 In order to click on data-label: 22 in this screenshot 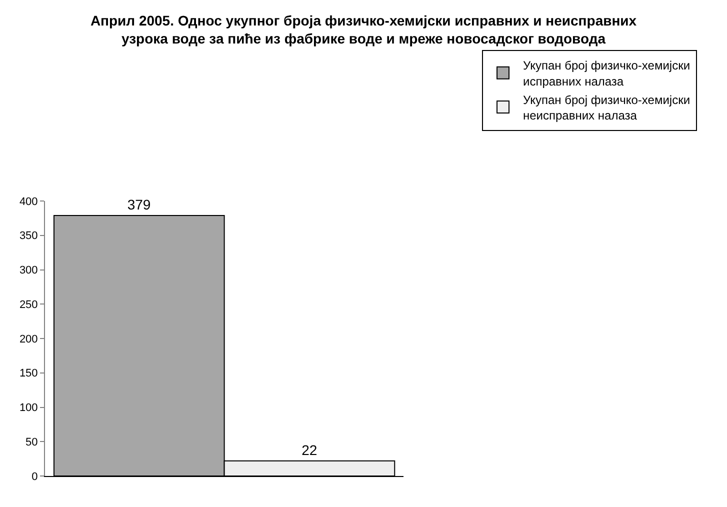, I will do `click(310, 450)`.